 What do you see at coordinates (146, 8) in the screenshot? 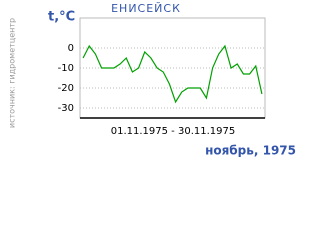
I see `chart-title: ЕНИСЕЙСК` at bounding box center [146, 8].